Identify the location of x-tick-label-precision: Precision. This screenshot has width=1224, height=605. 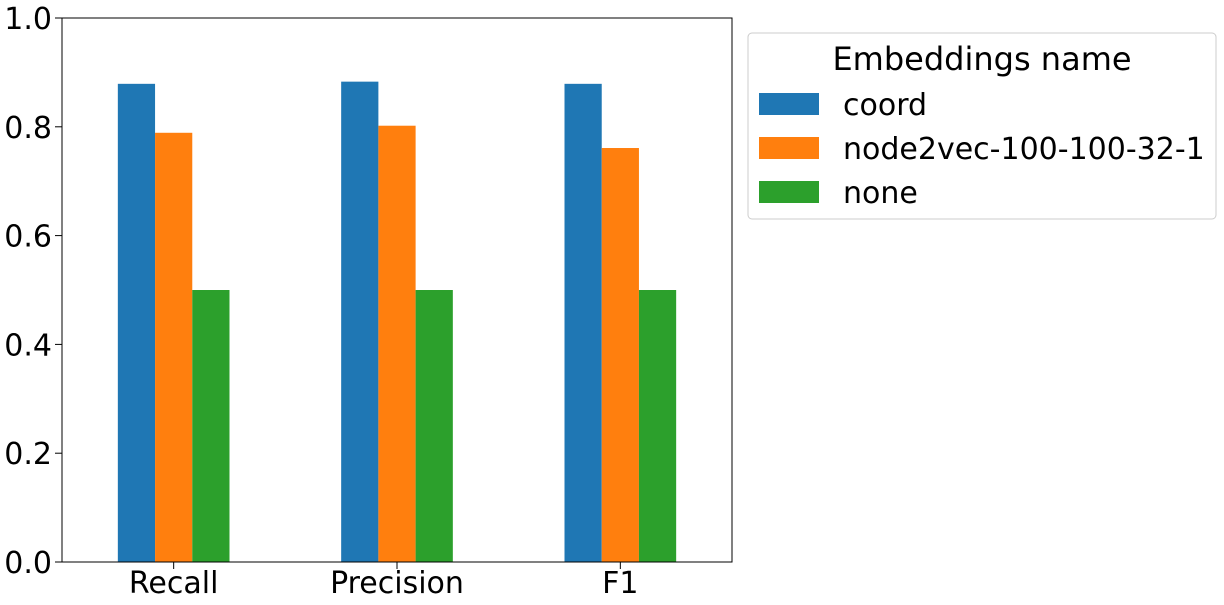
(397, 583).